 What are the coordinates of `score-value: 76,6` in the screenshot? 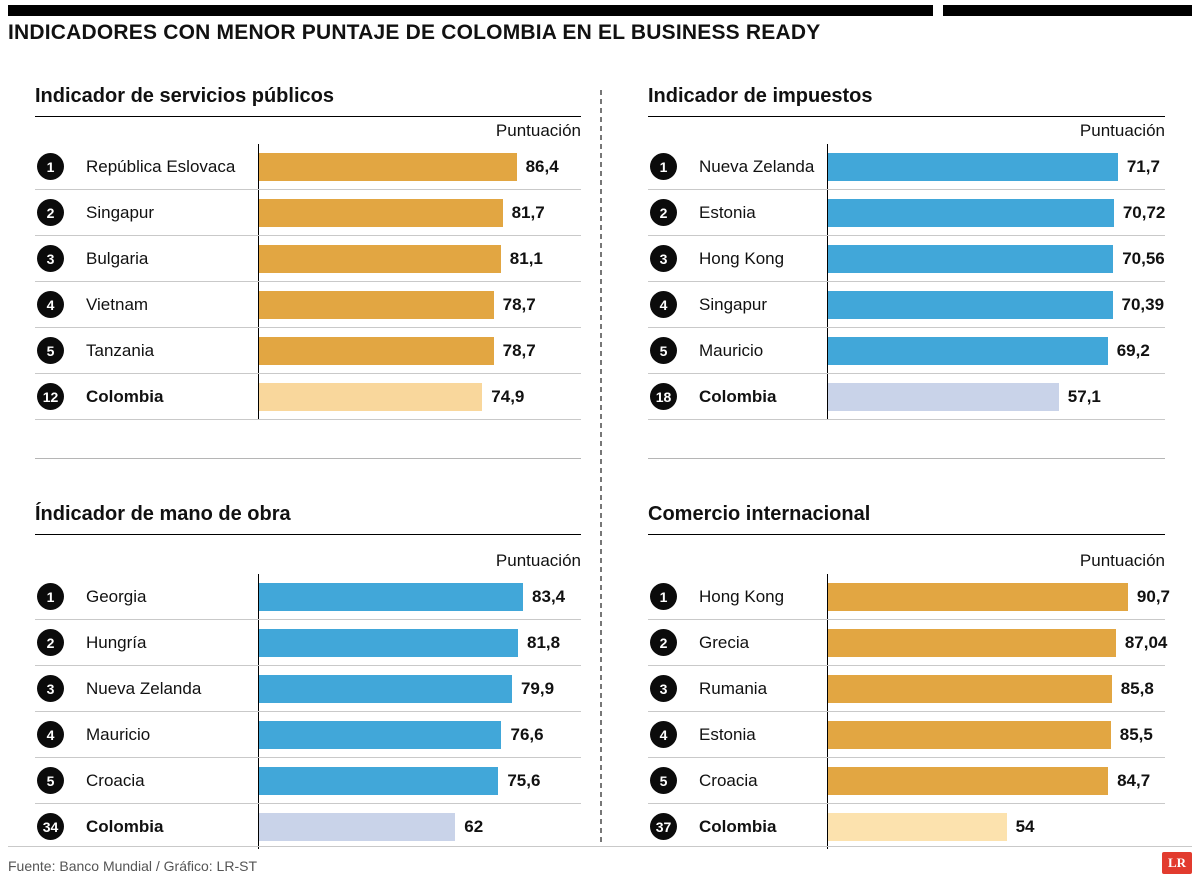 It's located at (527, 734).